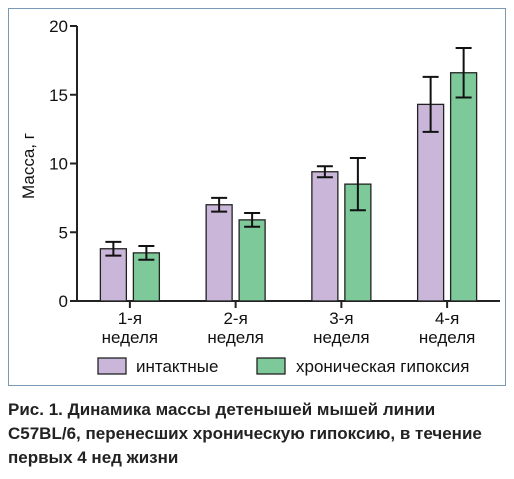 Image resolution: width=514 pixels, height=479 pixels. I want to click on x-tick-label: 2-я неделя, so click(235, 328).